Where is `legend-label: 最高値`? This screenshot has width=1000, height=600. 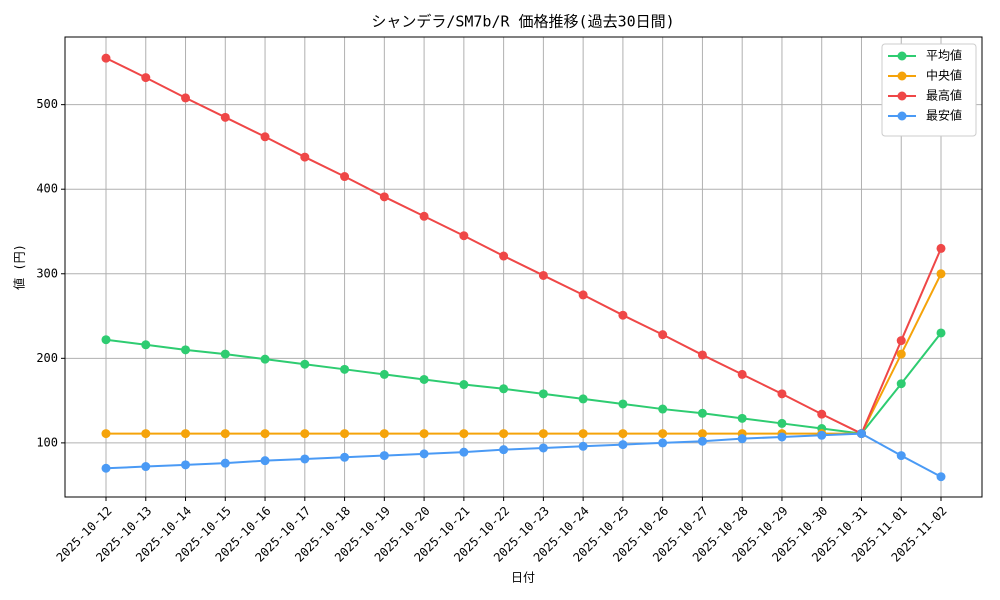 legend-label: 最高値 is located at coordinates (944, 95).